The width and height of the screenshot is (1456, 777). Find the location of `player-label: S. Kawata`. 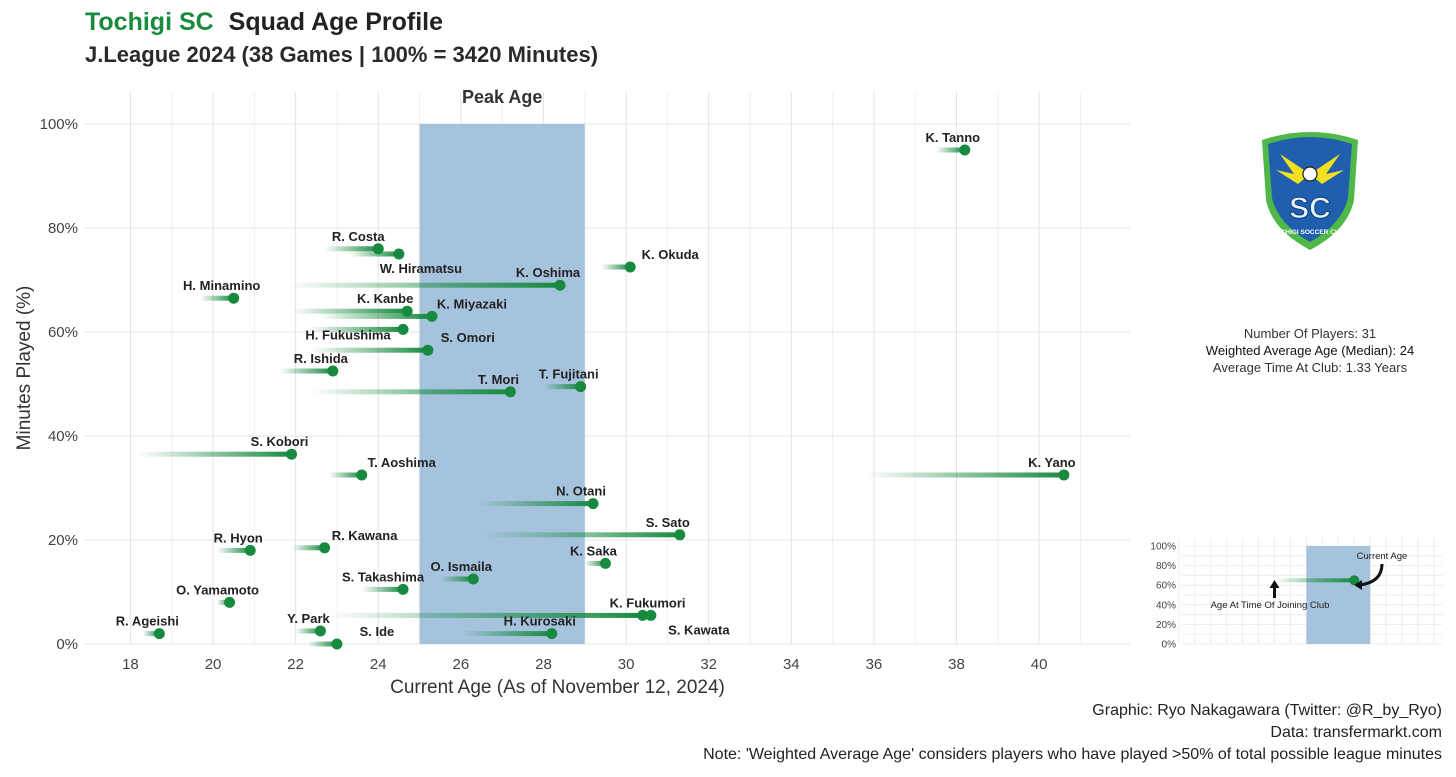

player-label: S. Kawata is located at coordinates (699, 629).